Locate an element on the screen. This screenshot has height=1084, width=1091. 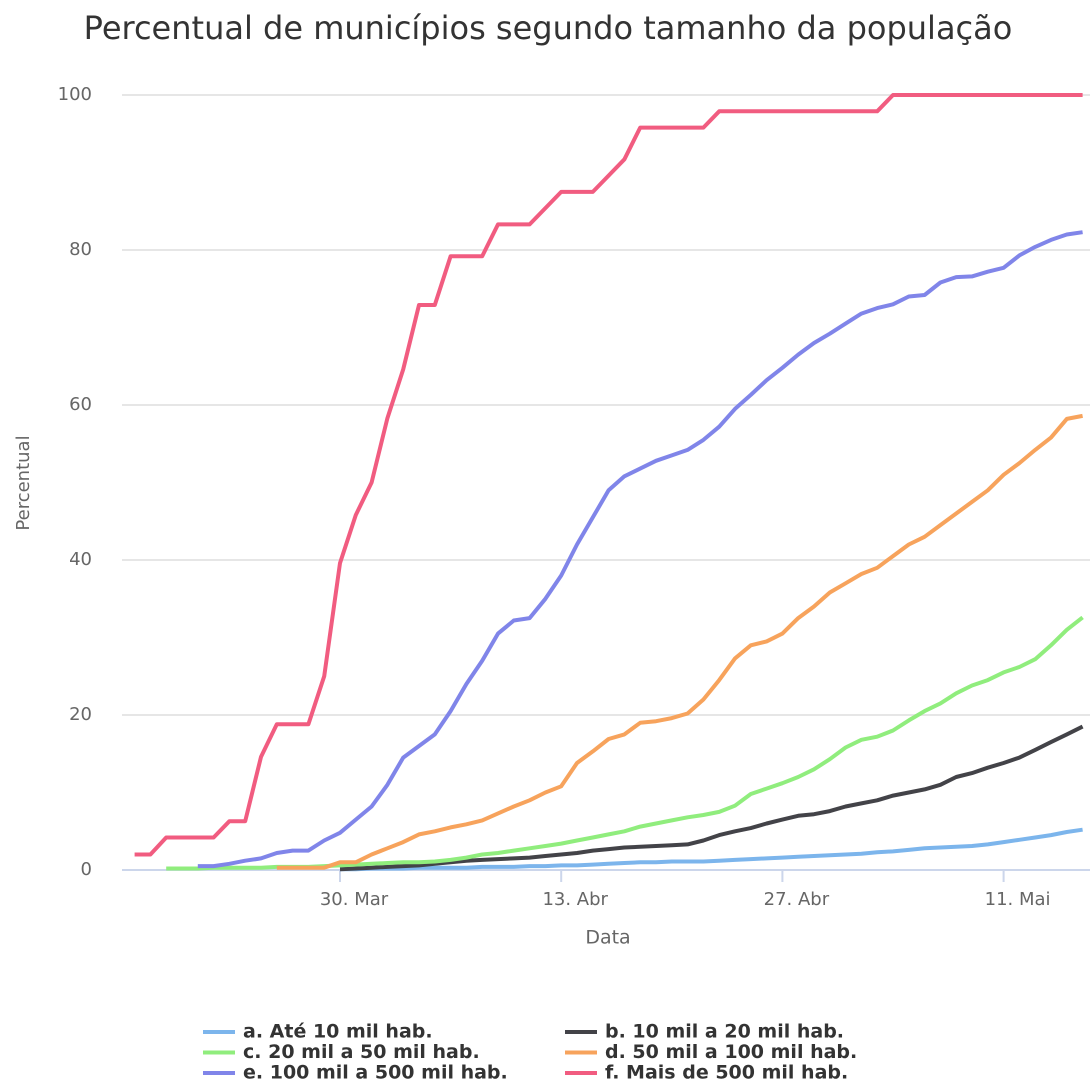
x-tick-label: 13. Abr is located at coordinates (575, 899).